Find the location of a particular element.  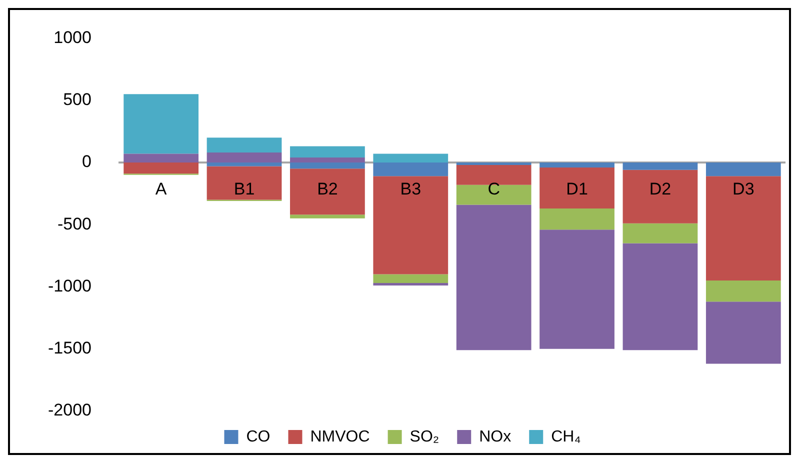

y-tick-label: 1000 is located at coordinates (73, 37).